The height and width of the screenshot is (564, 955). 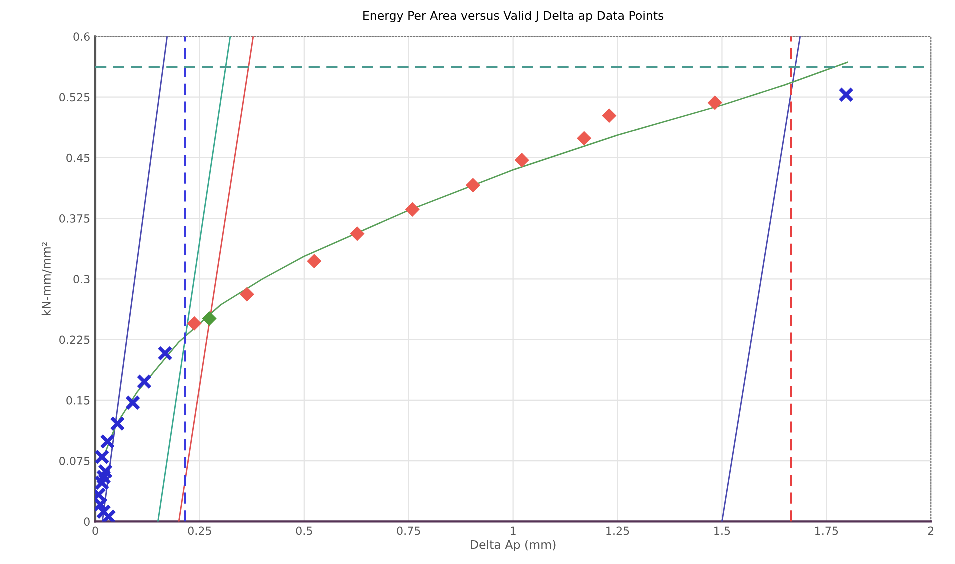 What do you see at coordinates (75, 218) in the screenshot?
I see `y-tick-label: 0.375` at bounding box center [75, 218].